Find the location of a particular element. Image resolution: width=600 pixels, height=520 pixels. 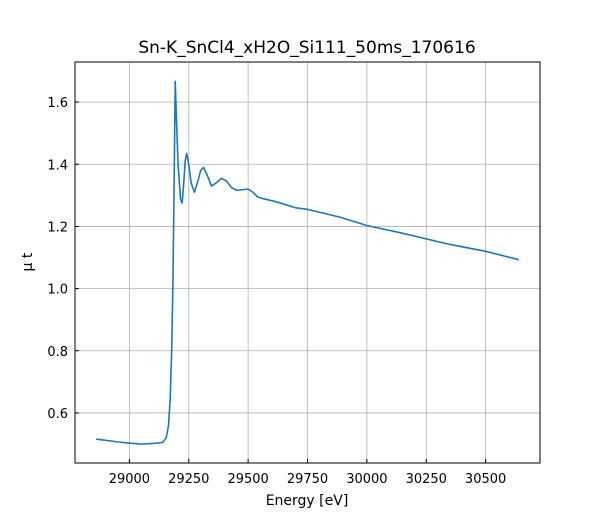

x-tick-label: 29500 is located at coordinates (247, 479).